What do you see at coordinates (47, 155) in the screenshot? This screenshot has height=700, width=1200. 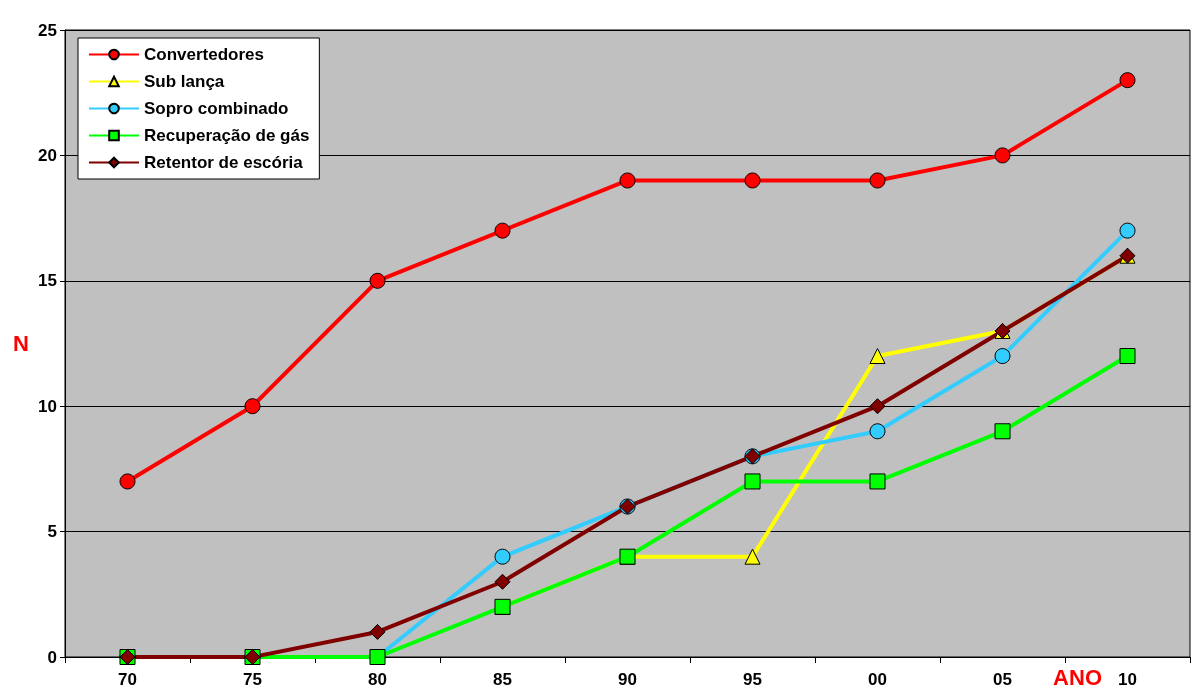 I see `y-tick-label: 20` at bounding box center [47, 155].